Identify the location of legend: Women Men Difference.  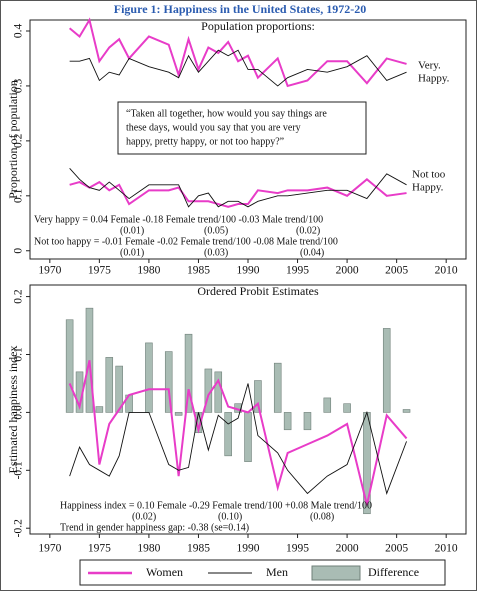
(262, 572).